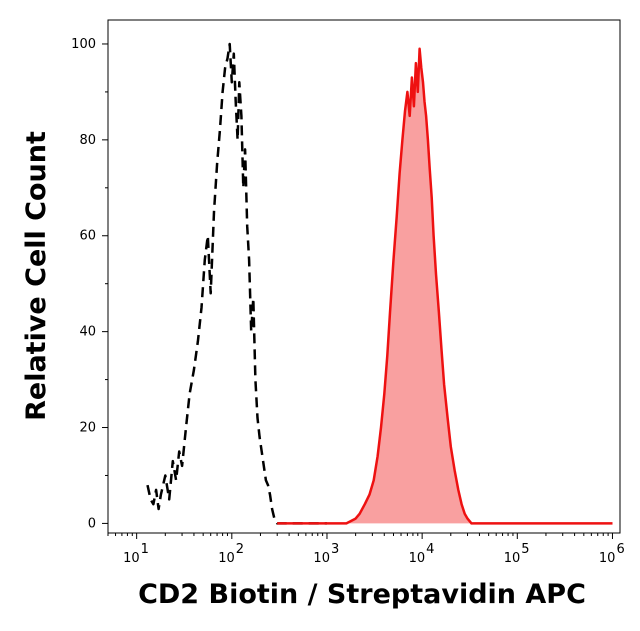 Image resolution: width=640 pixels, height=631 pixels. Describe the element at coordinates (87, 332) in the screenshot. I see `y-tick-label: 40` at that location.